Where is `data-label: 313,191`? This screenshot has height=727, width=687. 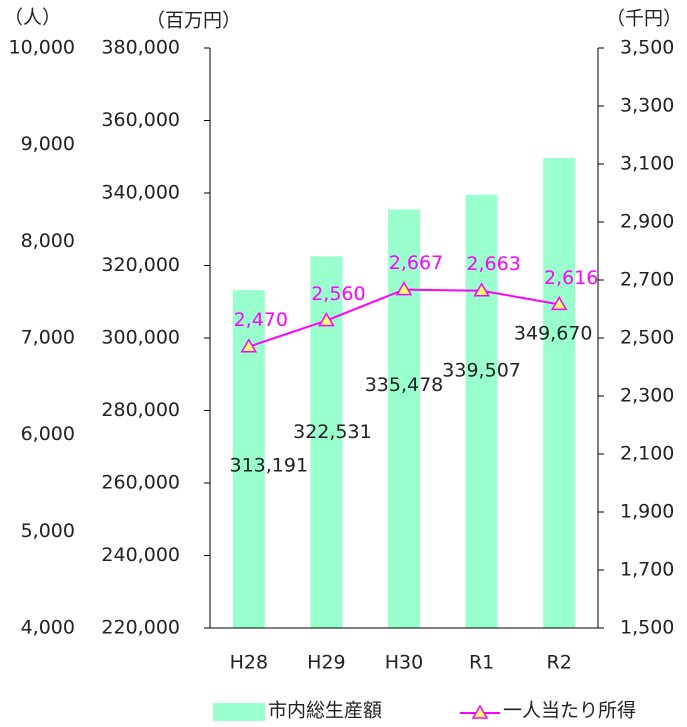 data-label: 313,191 is located at coordinates (269, 466).